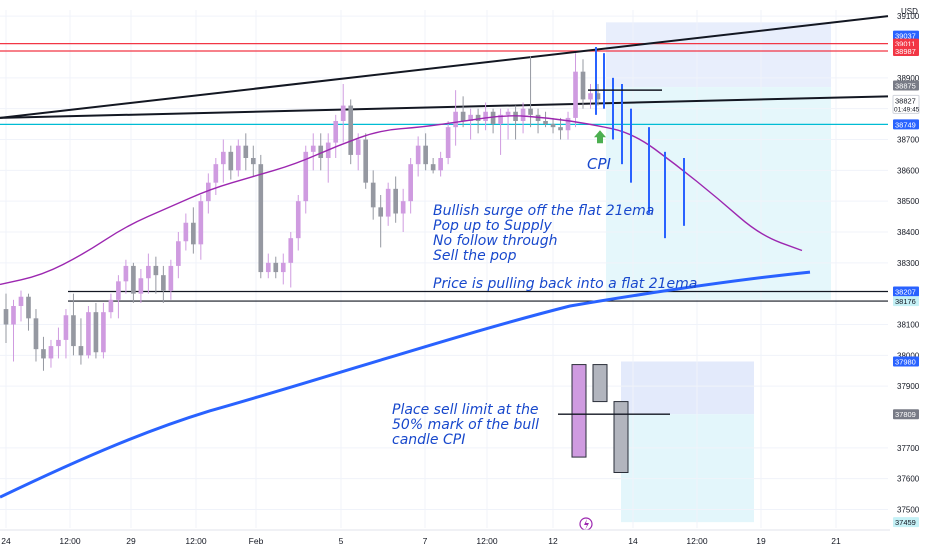  What do you see at coordinates (465, 425) in the screenshot?
I see `annotation-text: 50% mark of the bull` at bounding box center [465, 425].